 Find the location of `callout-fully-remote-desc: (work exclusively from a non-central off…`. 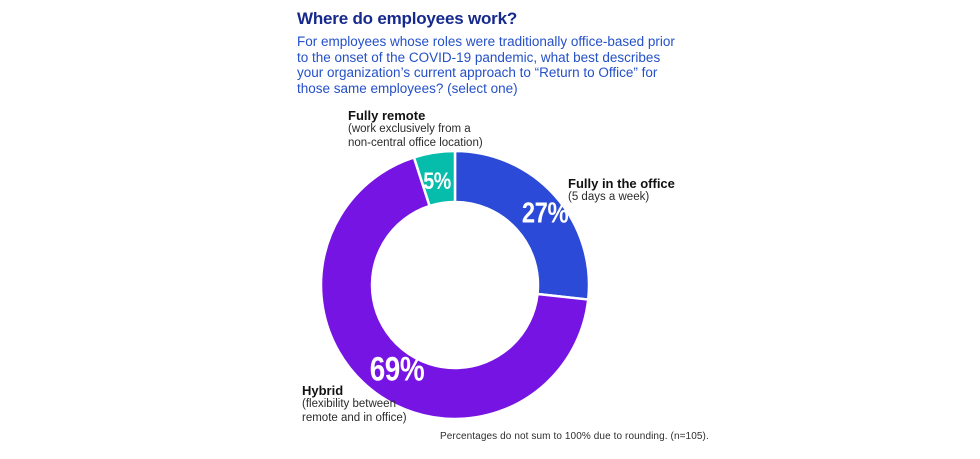

callout-fully-remote-desc: (work exclusively from a non-central off… is located at coordinates (415, 136).